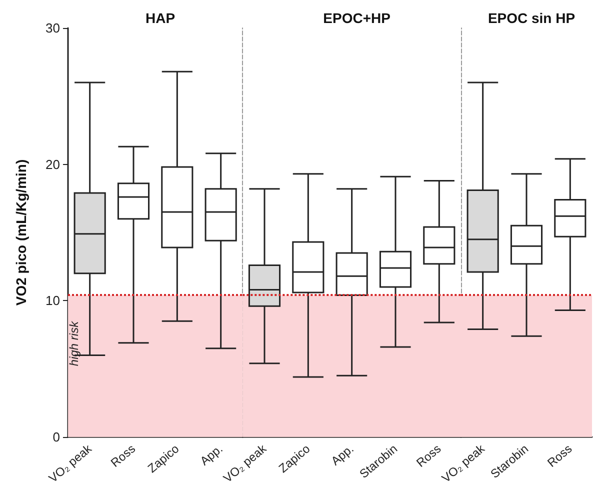 This screenshot has width=595, height=503. What do you see at coordinates (53, 164) in the screenshot?
I see `y-tick-label: 20` at bounding box center [53, 164].